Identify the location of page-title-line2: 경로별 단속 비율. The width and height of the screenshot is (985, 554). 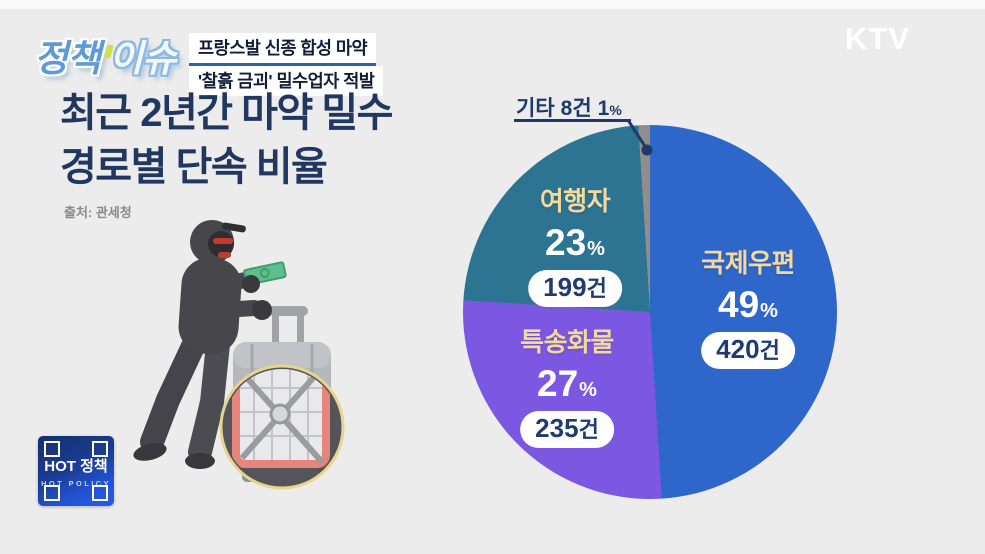
(194, 167).